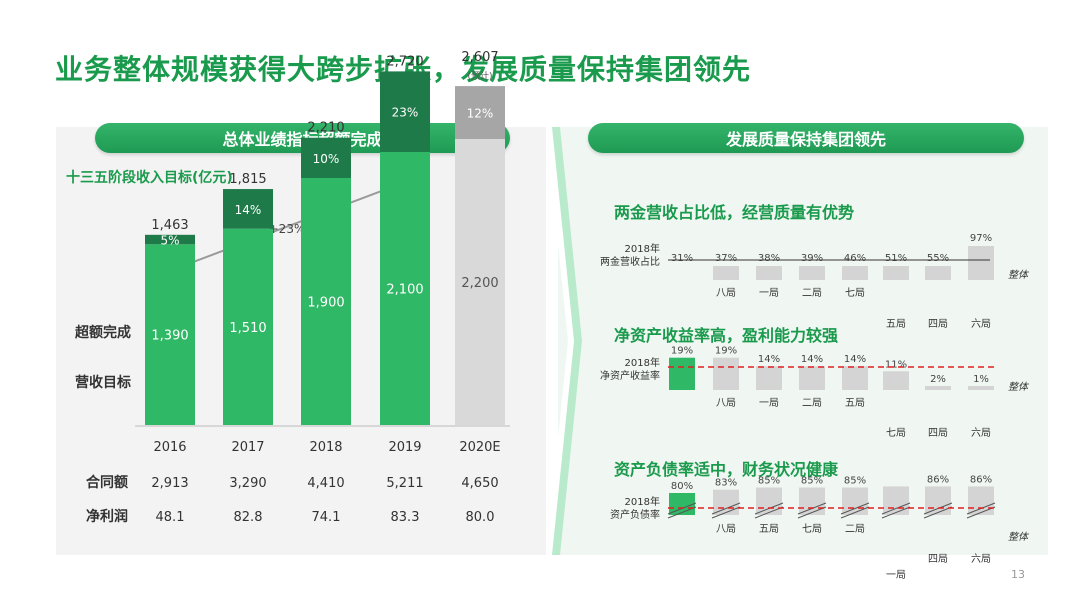 The image size is (1080, 608). I want to click on left-subtitle: 十三五阶段收入目标(亿元), so click(149, 178).